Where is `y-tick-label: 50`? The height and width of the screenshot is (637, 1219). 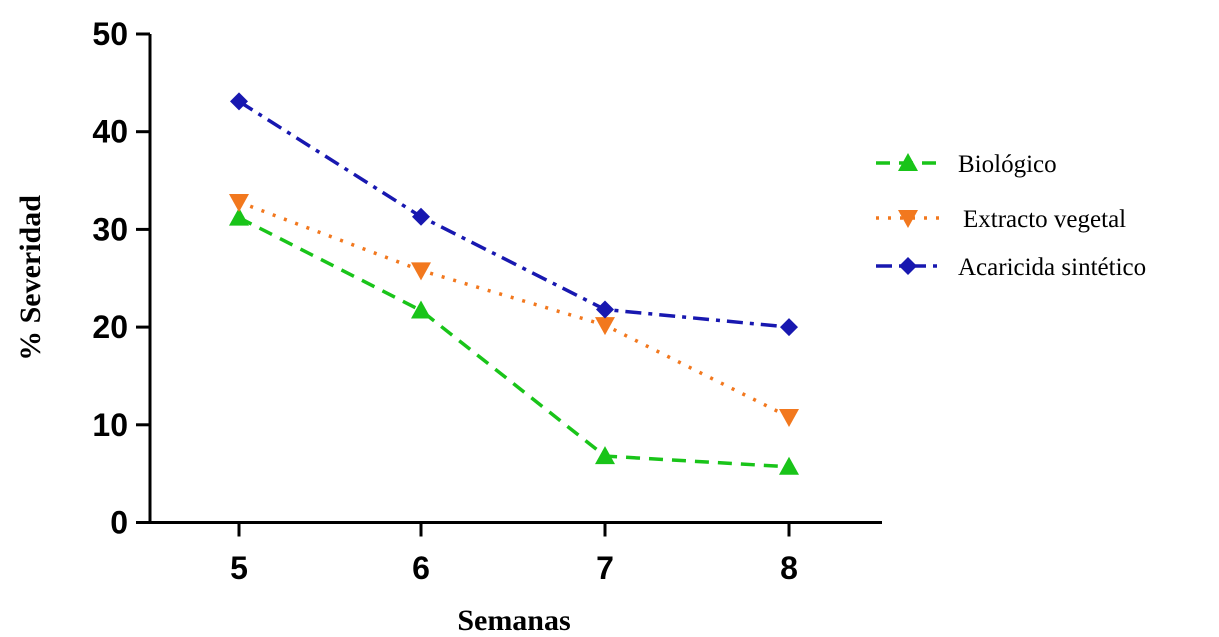 y-tick-label: 50 is located at coordinates (110, 34).